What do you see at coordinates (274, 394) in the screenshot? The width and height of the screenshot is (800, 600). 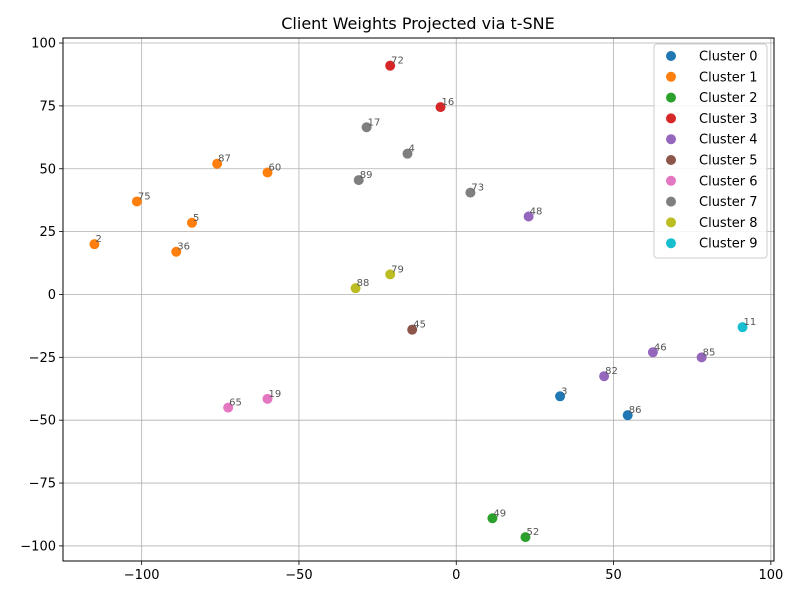 I see `point-label: 19` at bounding box center [274, 394].